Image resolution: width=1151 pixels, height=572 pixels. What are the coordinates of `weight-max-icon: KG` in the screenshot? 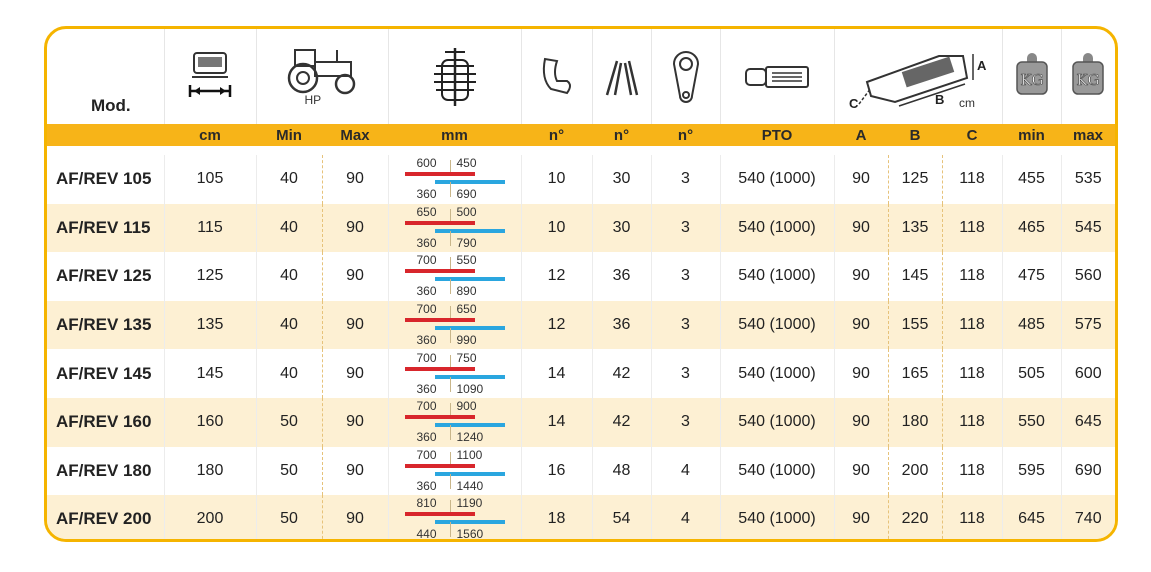 It's located at (1087, 76).